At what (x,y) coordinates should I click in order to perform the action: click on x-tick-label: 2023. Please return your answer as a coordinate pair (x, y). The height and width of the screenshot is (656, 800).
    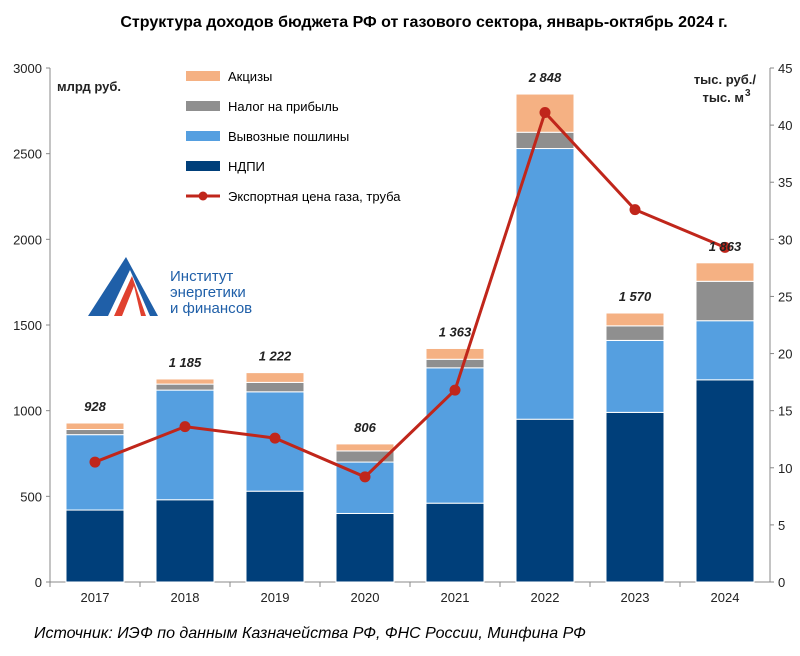
    Looking at the image, I should click on (635, 597).